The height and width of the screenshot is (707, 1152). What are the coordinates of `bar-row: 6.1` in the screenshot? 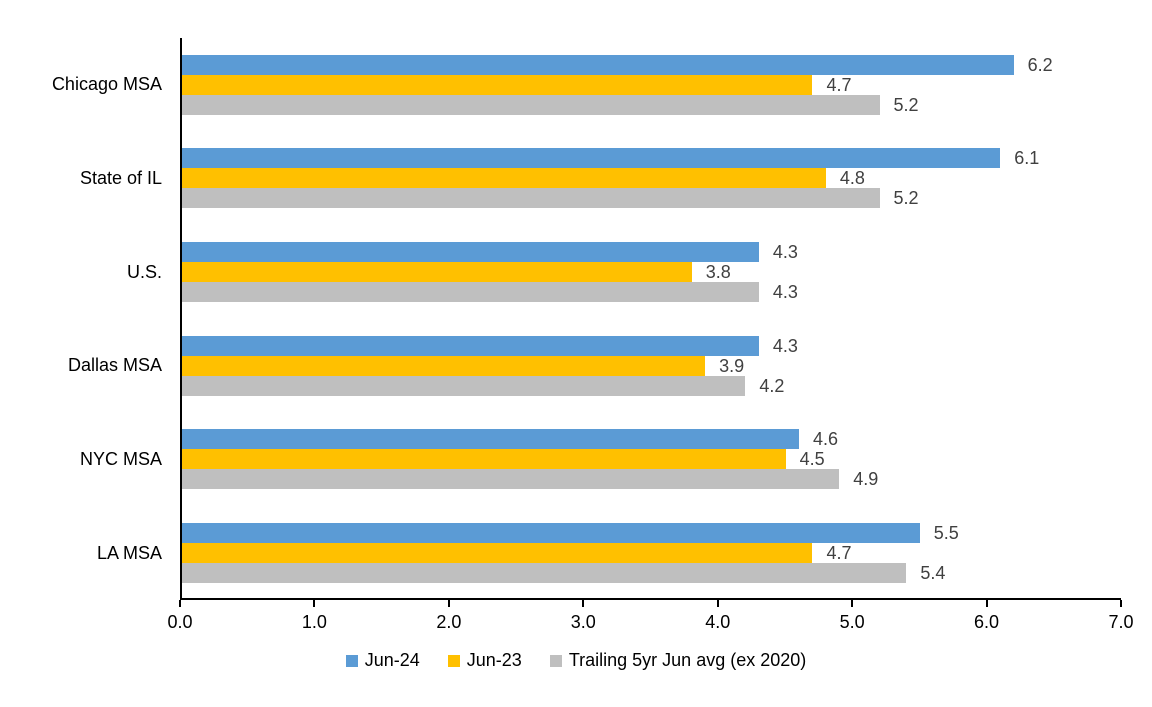 It's located at (651, 158).